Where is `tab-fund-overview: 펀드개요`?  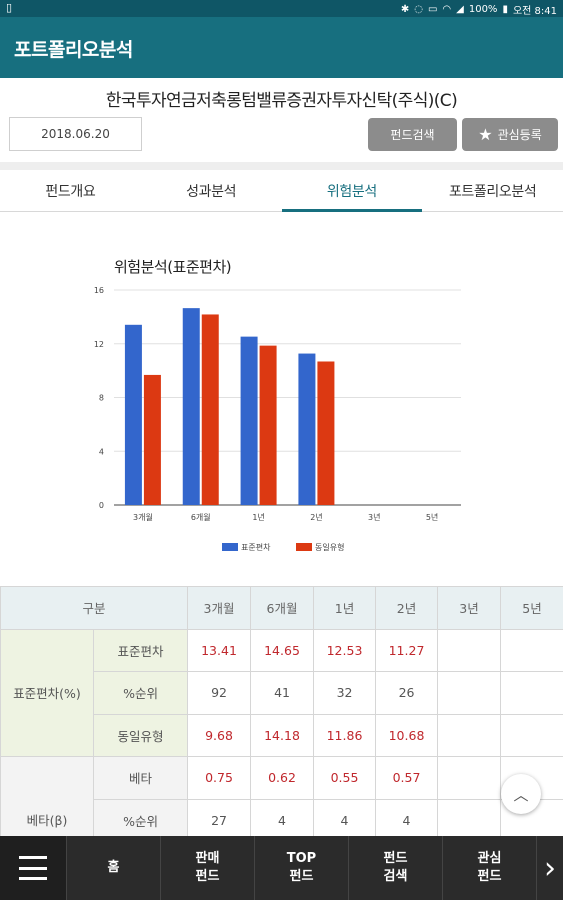 tab-fund-overview: 펀드개요 is located at coordinates (70, 190).